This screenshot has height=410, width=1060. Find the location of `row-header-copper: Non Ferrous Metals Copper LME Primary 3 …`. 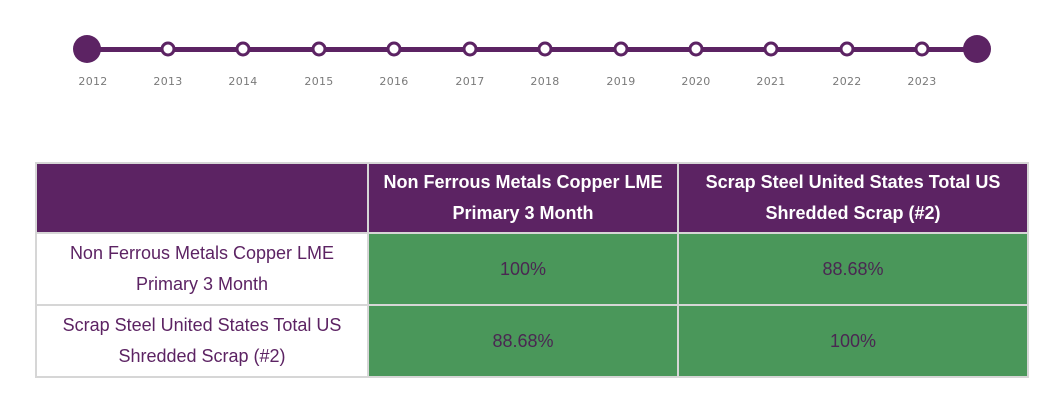

row-header-copper: Non Ferrous Metals Copper LME Primary 3 … is located at coordinates (202, 269).